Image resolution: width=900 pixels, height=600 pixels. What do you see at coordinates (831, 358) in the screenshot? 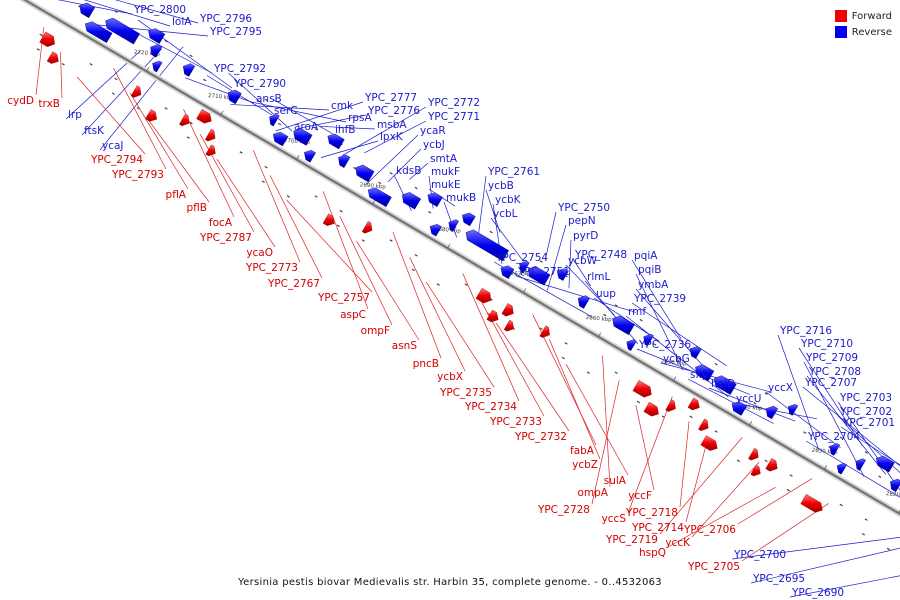
I see `gene-label-group: YPC_2709` at bounding box center [831, 358].